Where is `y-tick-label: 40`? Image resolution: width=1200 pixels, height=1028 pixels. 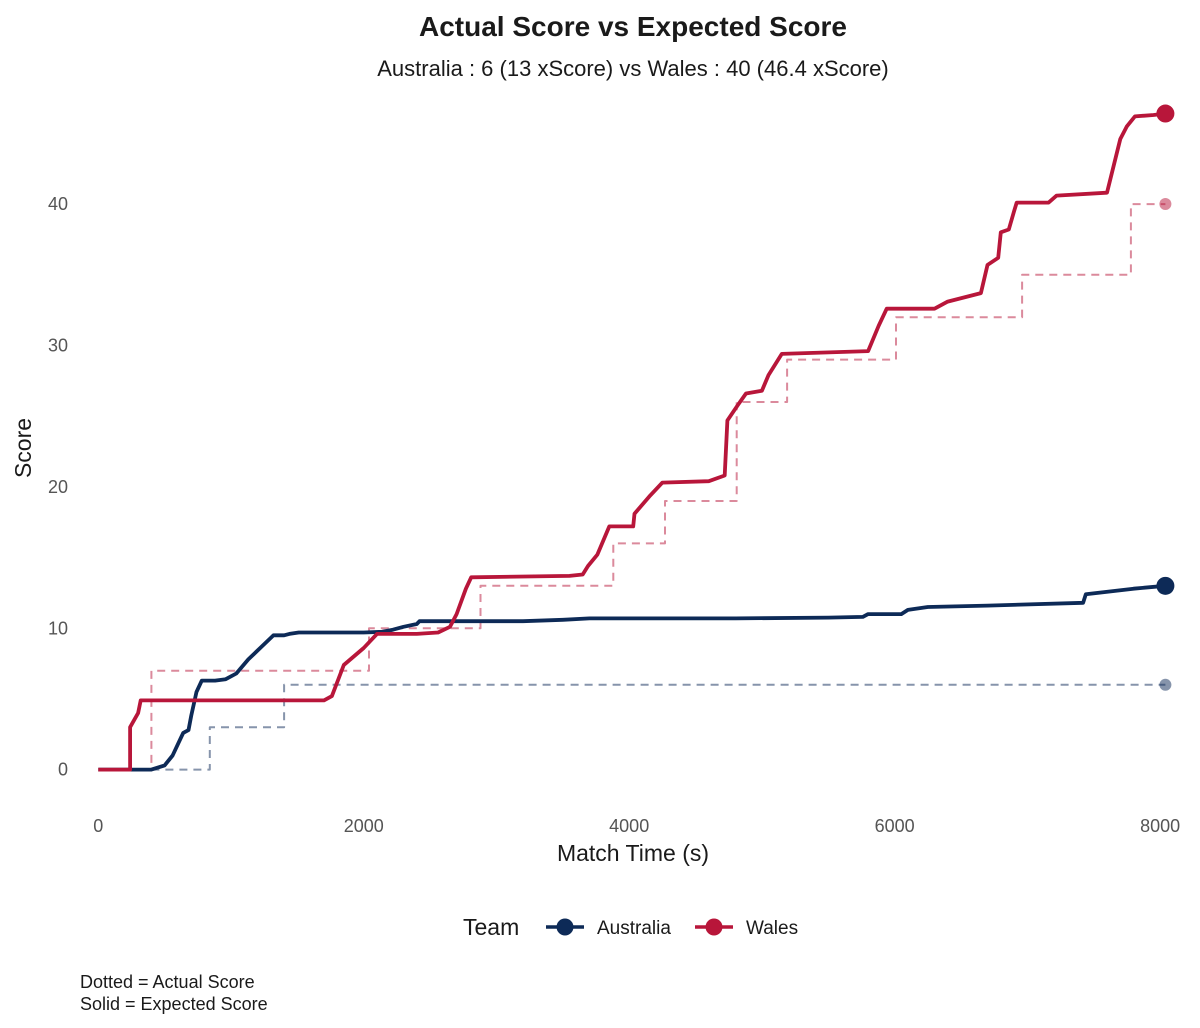 y-tick-label: 40 is located at coordinates (58, 204).